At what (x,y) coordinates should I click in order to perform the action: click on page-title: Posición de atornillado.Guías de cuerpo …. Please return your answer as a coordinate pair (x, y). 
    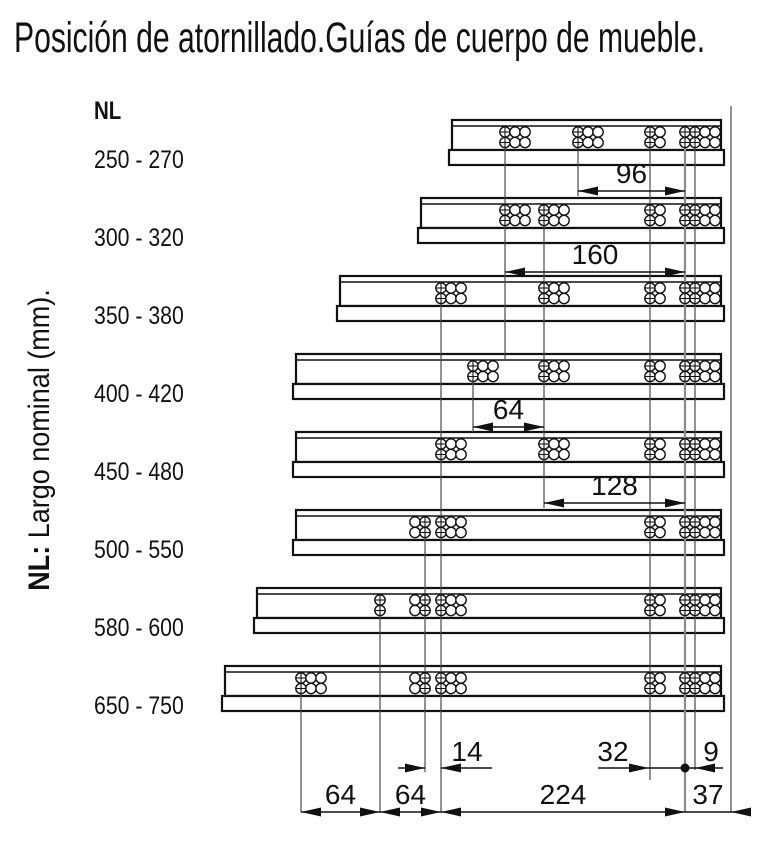
    Looking at the image, I should click on (360, 38).